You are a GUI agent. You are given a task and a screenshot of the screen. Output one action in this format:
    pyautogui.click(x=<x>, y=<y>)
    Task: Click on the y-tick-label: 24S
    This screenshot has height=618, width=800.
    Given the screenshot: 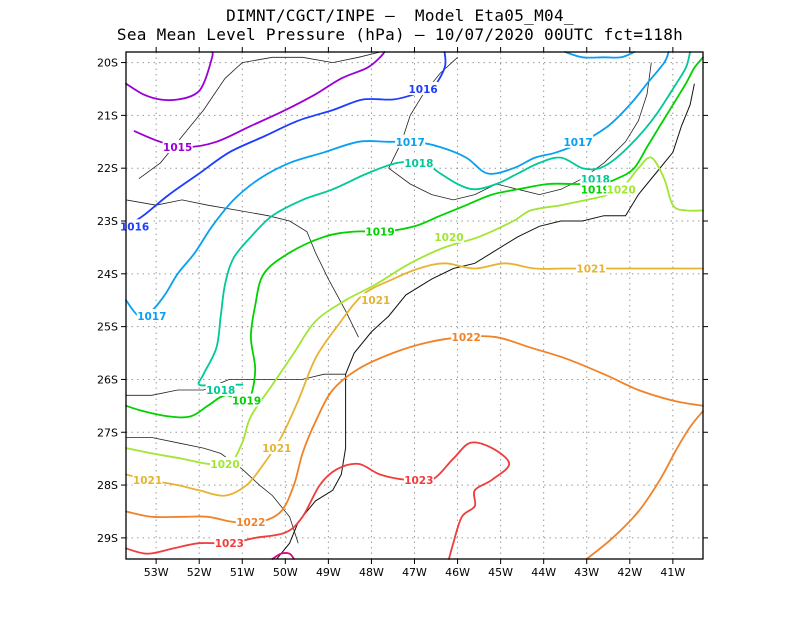 What is the action you would take?
    pyautogui.click(x=107, y=274)
    